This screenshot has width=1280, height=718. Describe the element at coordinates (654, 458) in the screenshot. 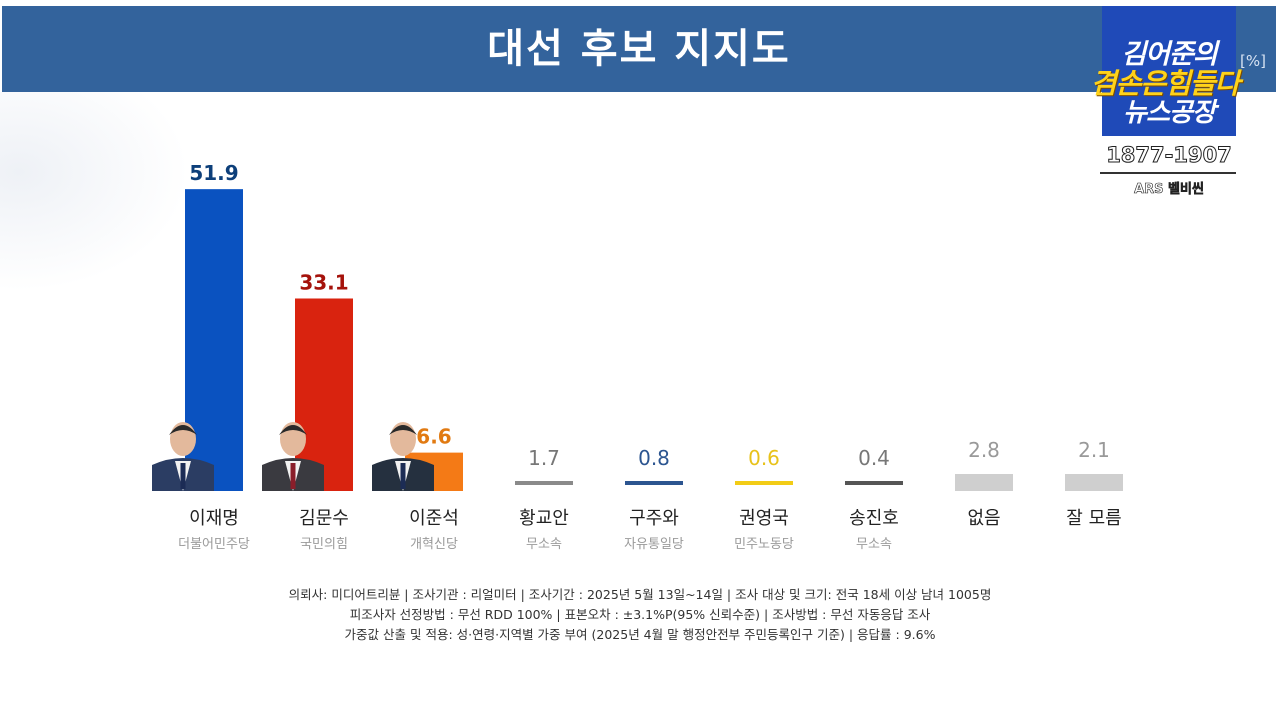

I see `data-label: 0.8` at that location.